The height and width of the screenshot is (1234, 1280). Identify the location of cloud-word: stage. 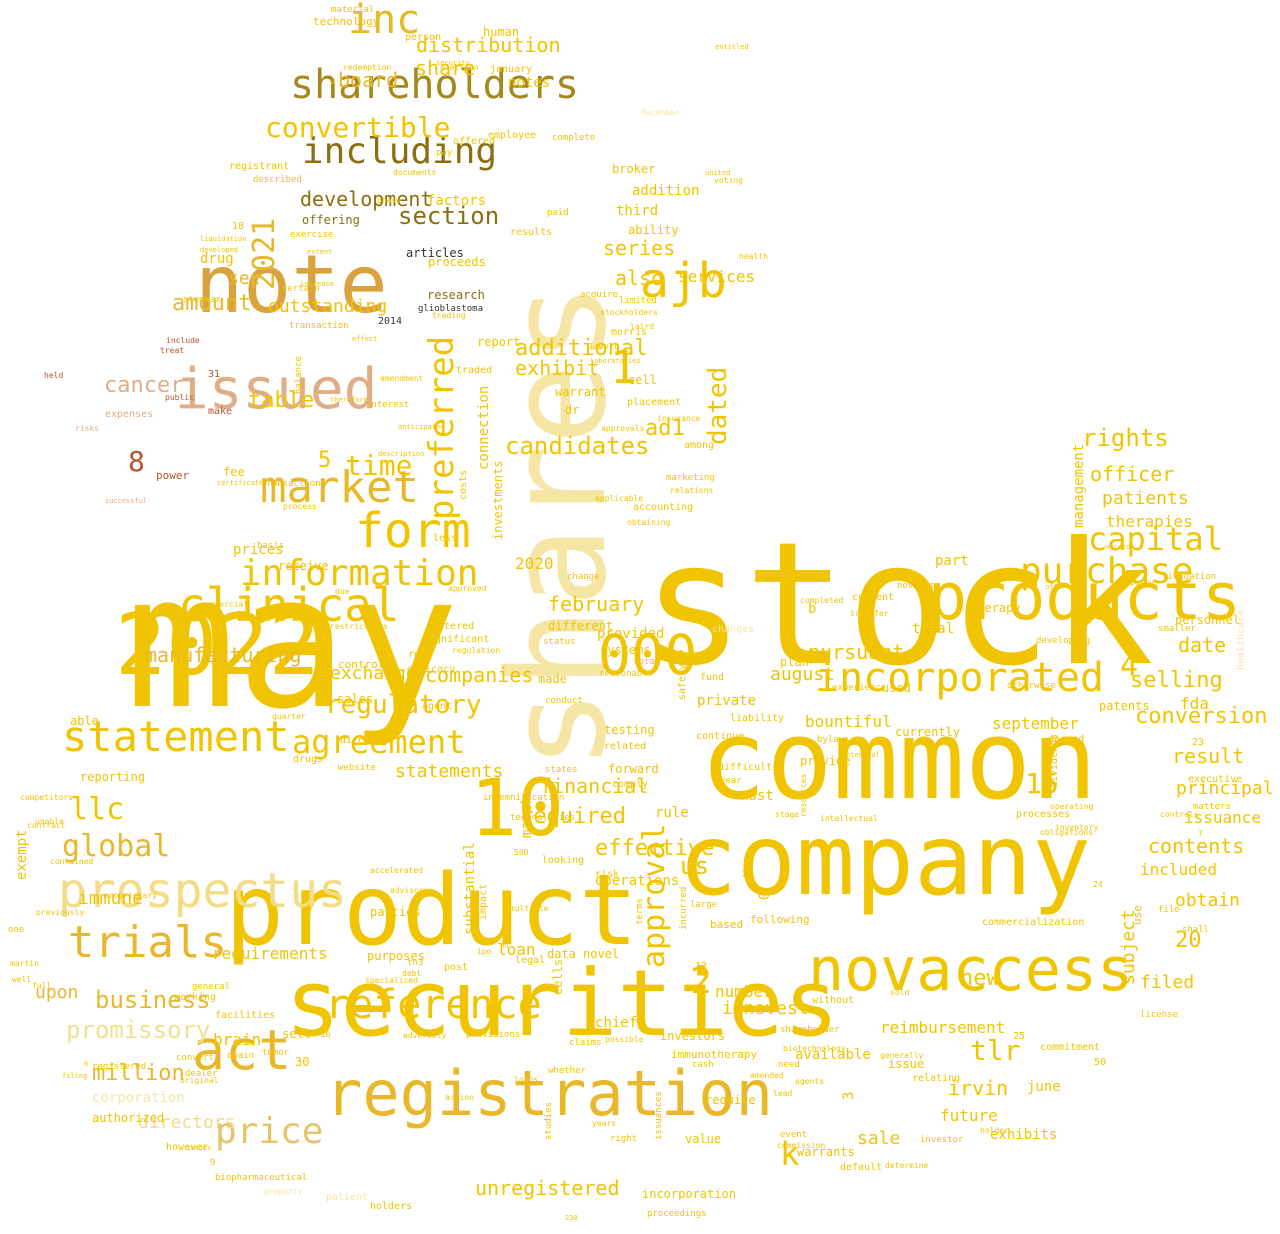
(787, 814).